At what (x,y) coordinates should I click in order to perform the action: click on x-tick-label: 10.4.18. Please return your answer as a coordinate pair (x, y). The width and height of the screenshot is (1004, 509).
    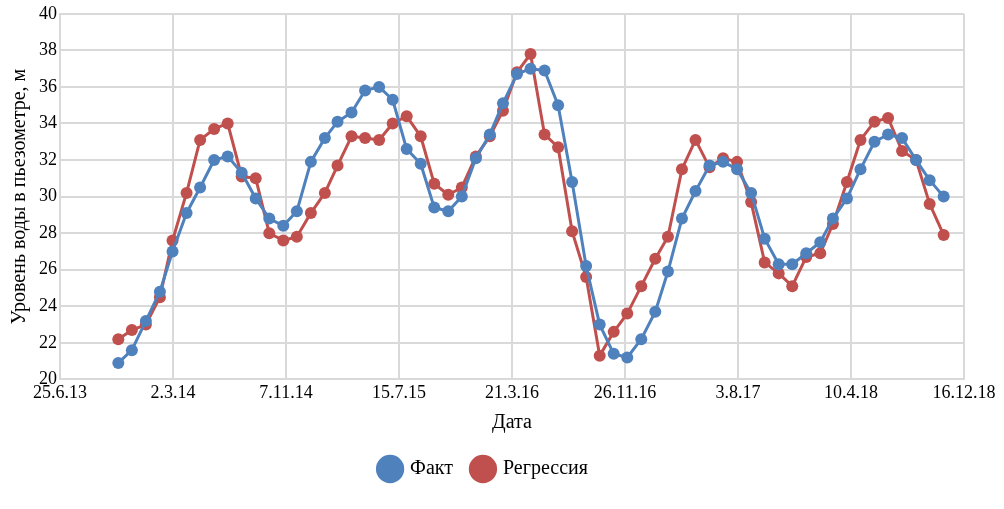
    Looking at the image, I should click on (851, 391).